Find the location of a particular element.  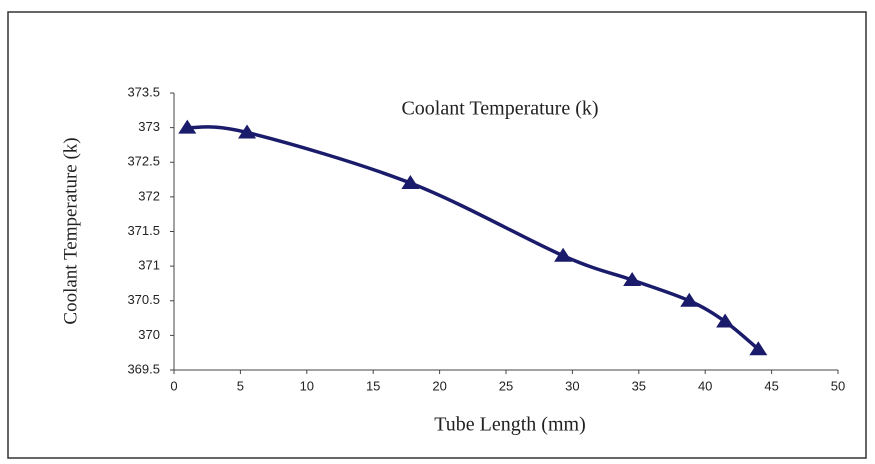

y-tick-label: 372 is located at coordinates (149, 195).